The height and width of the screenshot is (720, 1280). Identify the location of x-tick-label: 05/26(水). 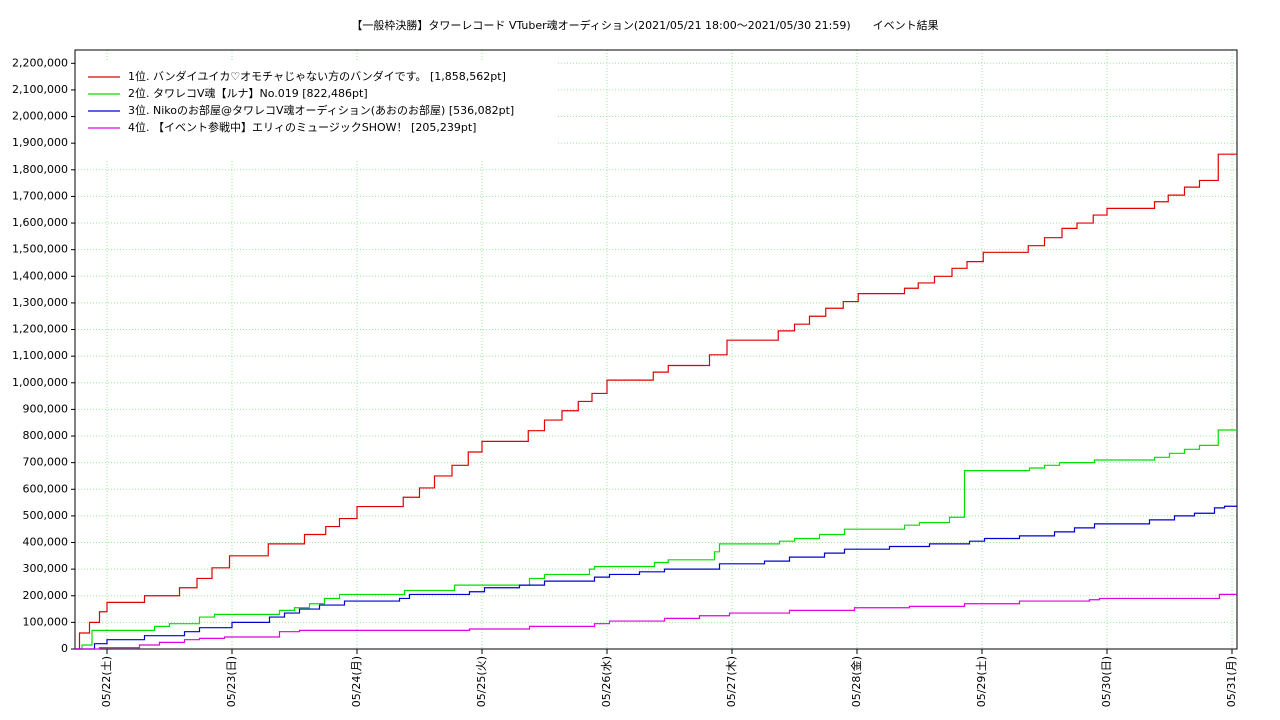
(606, 681).